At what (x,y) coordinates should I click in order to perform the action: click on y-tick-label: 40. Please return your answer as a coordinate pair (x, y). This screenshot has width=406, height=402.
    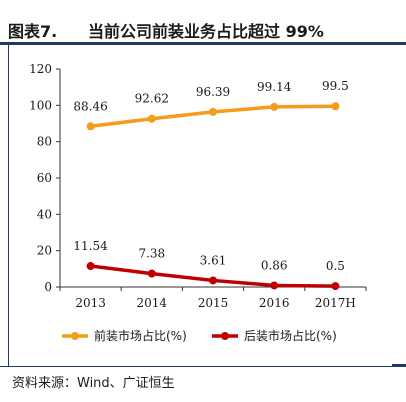
    Looking at the image, I should click on (44, 214).